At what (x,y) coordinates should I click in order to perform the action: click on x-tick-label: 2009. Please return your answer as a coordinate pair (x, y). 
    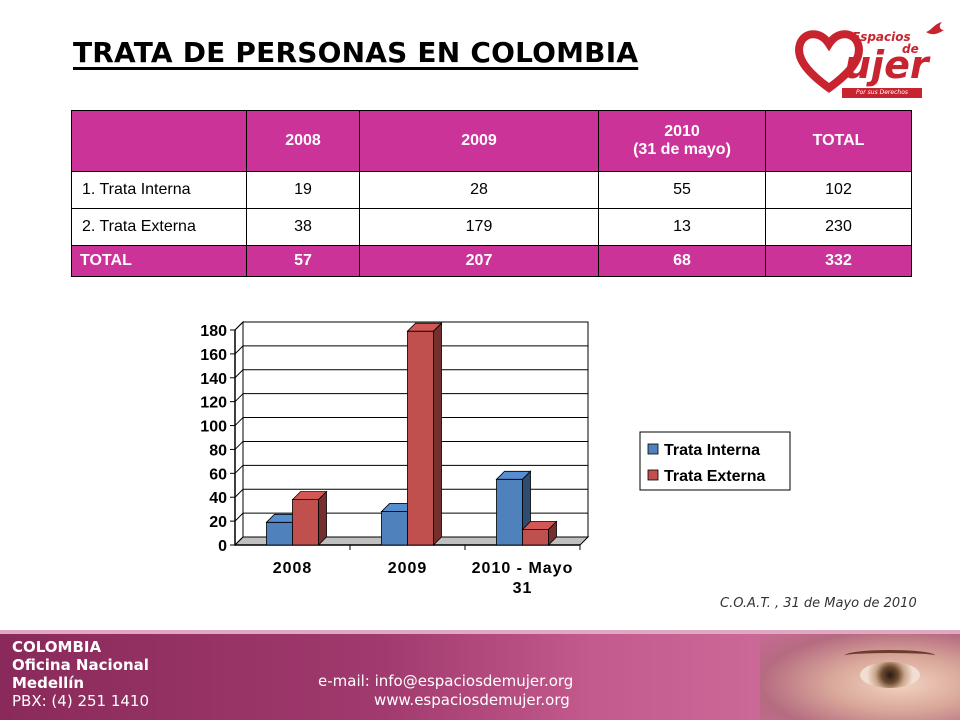
    Looking at the image, I should click on (408, 568).